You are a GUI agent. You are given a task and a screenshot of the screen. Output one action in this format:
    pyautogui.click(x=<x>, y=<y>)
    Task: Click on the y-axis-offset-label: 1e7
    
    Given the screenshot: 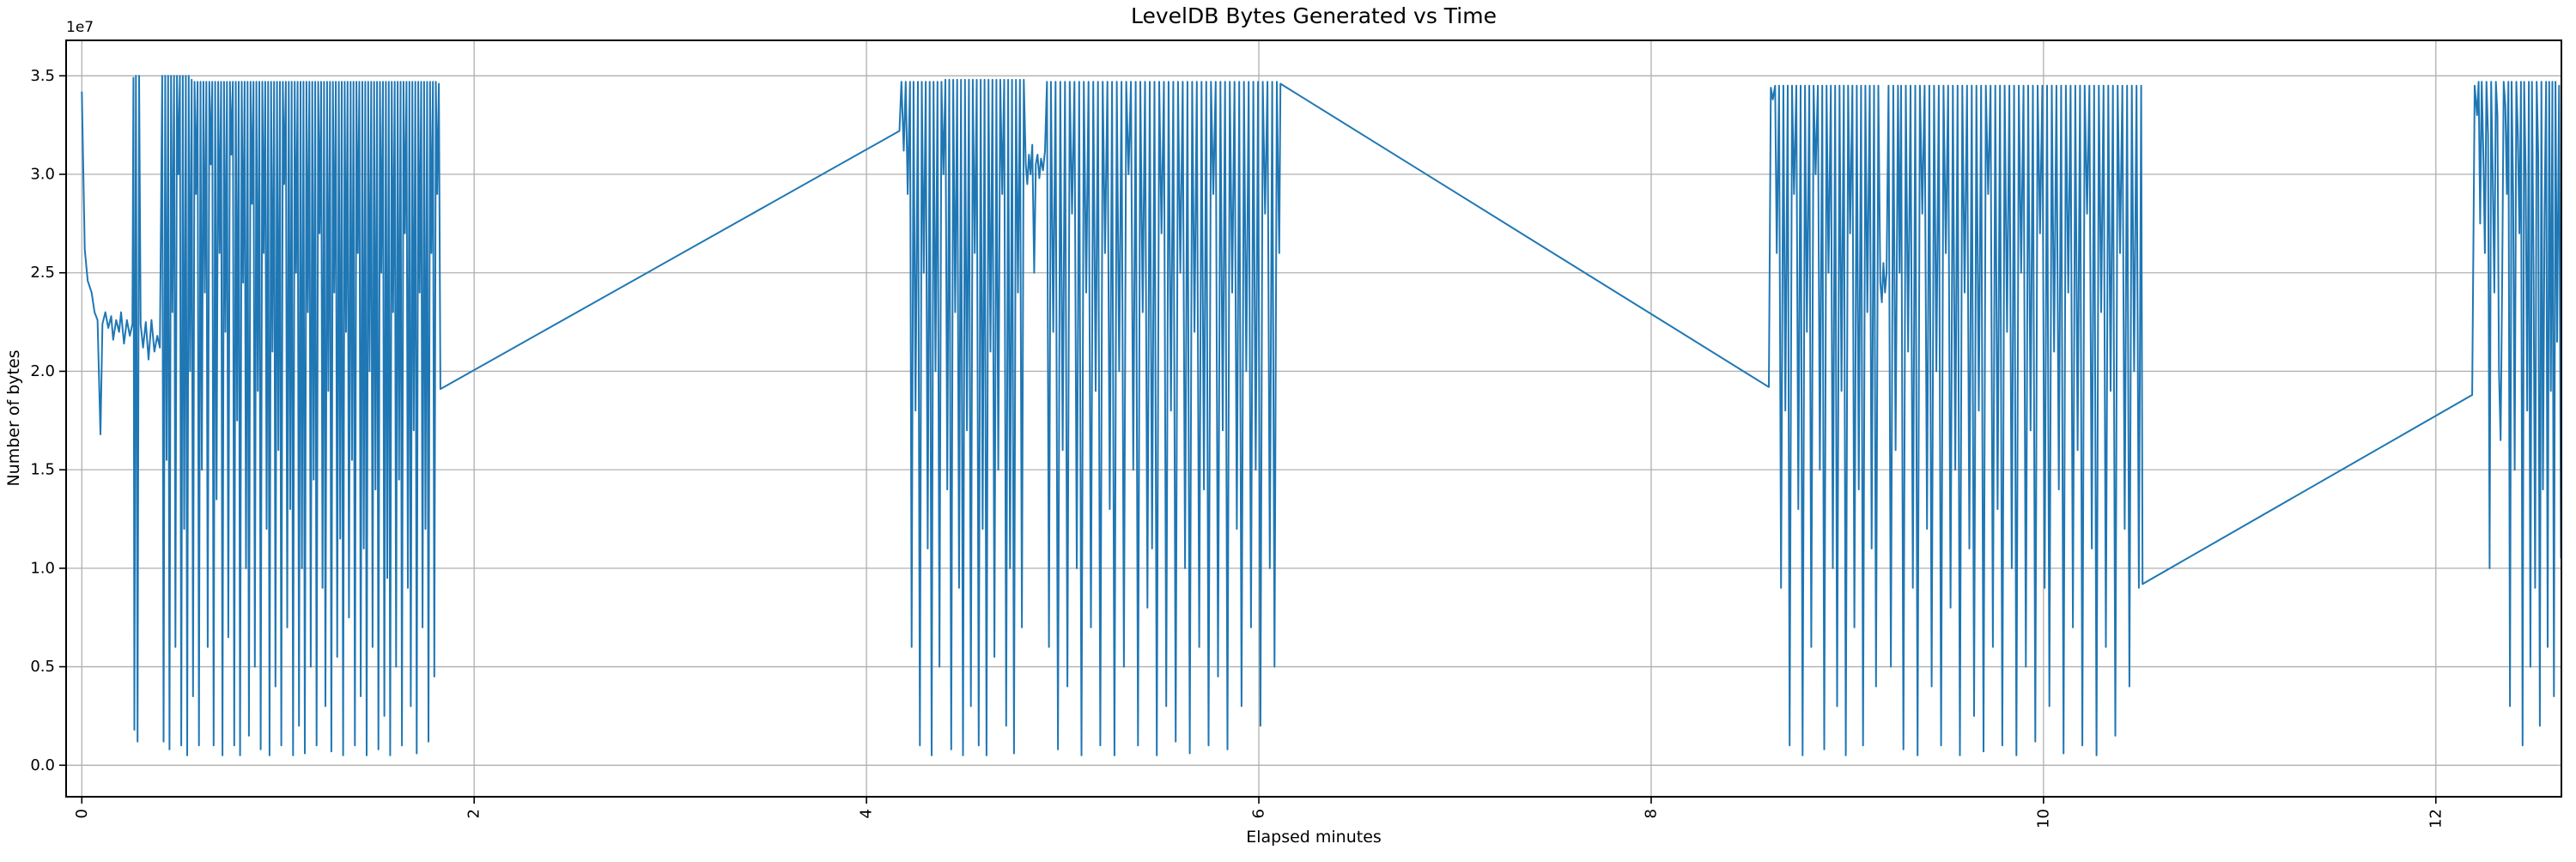 What is the action you would take?
    pyautogui.click(x=80, y=27)
    